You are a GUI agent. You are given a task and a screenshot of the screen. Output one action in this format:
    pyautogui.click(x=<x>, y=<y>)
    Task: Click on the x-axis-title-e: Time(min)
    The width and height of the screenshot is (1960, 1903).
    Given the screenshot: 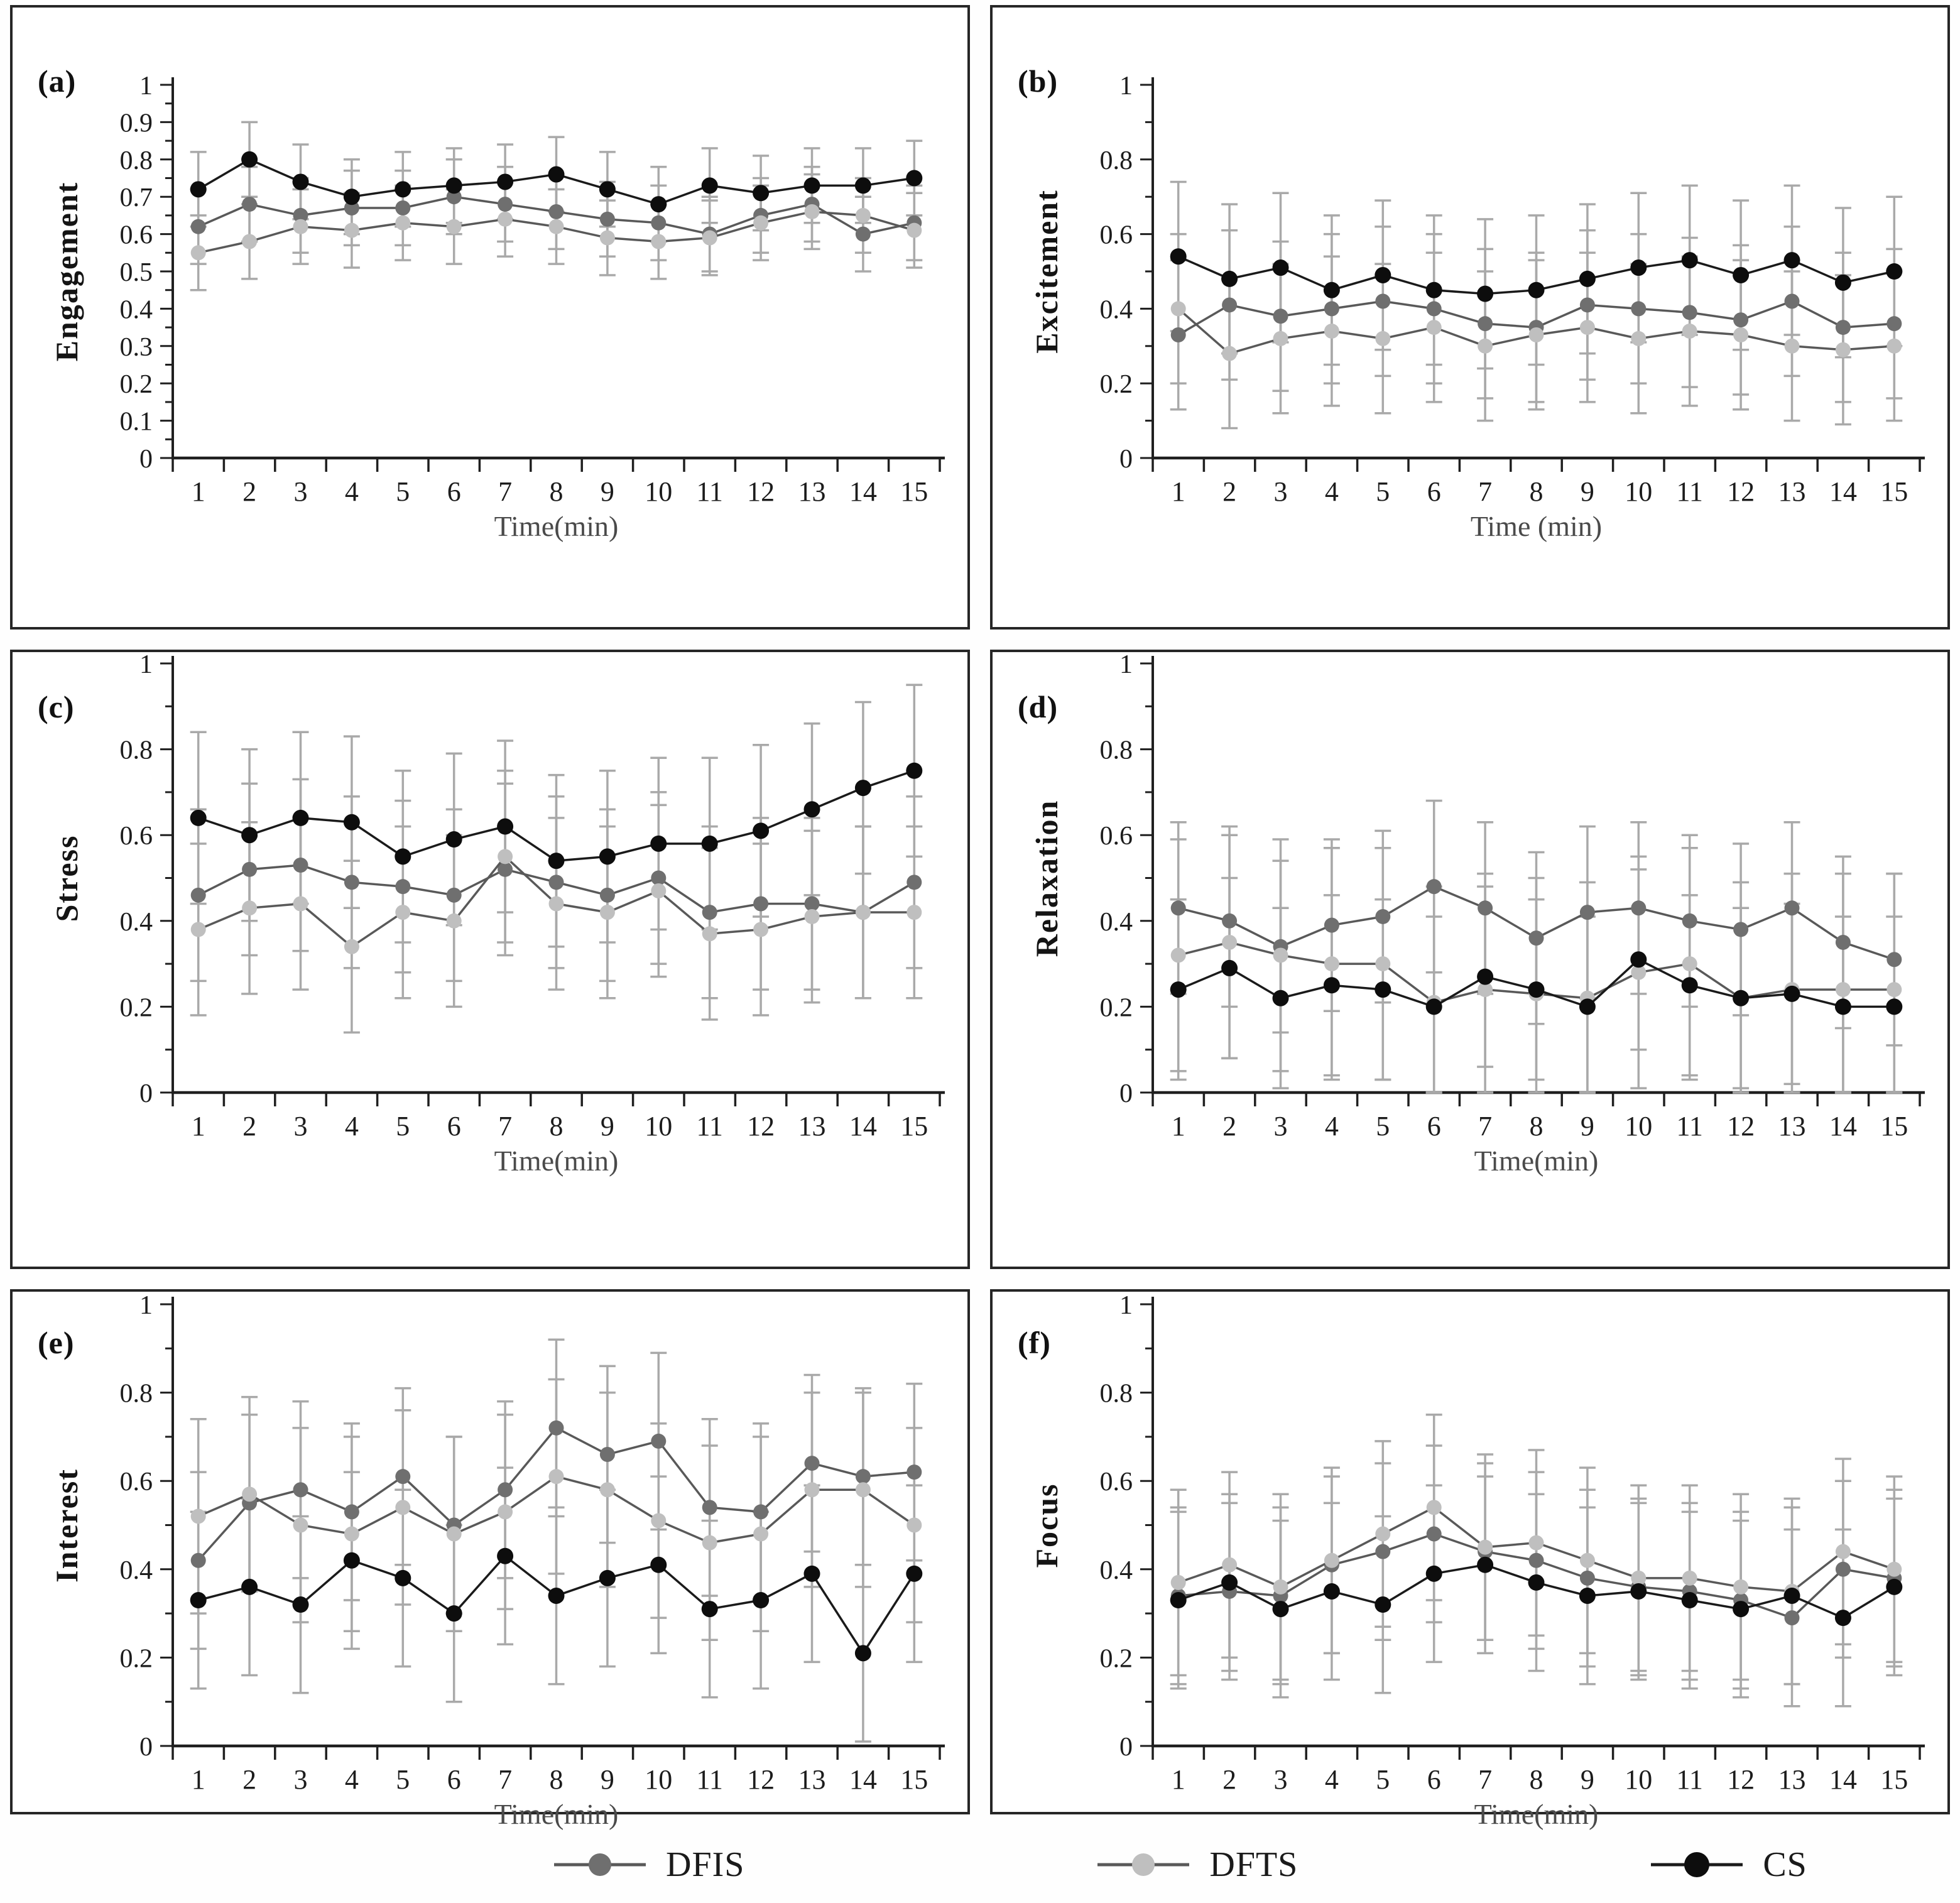 What is the action you would take?
    pyautogui.click(x=556, y=1814)
    